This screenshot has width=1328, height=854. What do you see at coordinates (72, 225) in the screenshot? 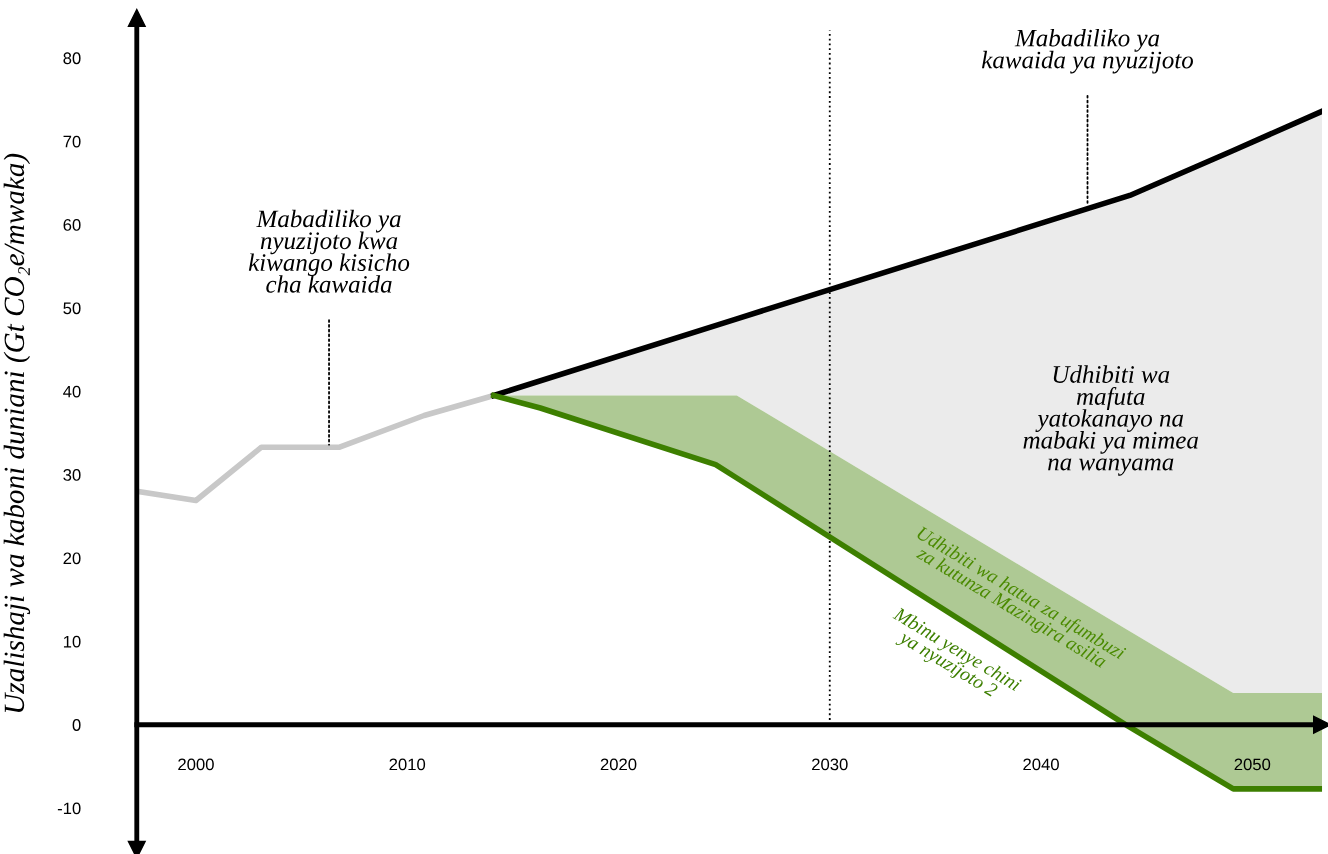
I see `y-tick-label: 60` at bounding box center [72, 225].